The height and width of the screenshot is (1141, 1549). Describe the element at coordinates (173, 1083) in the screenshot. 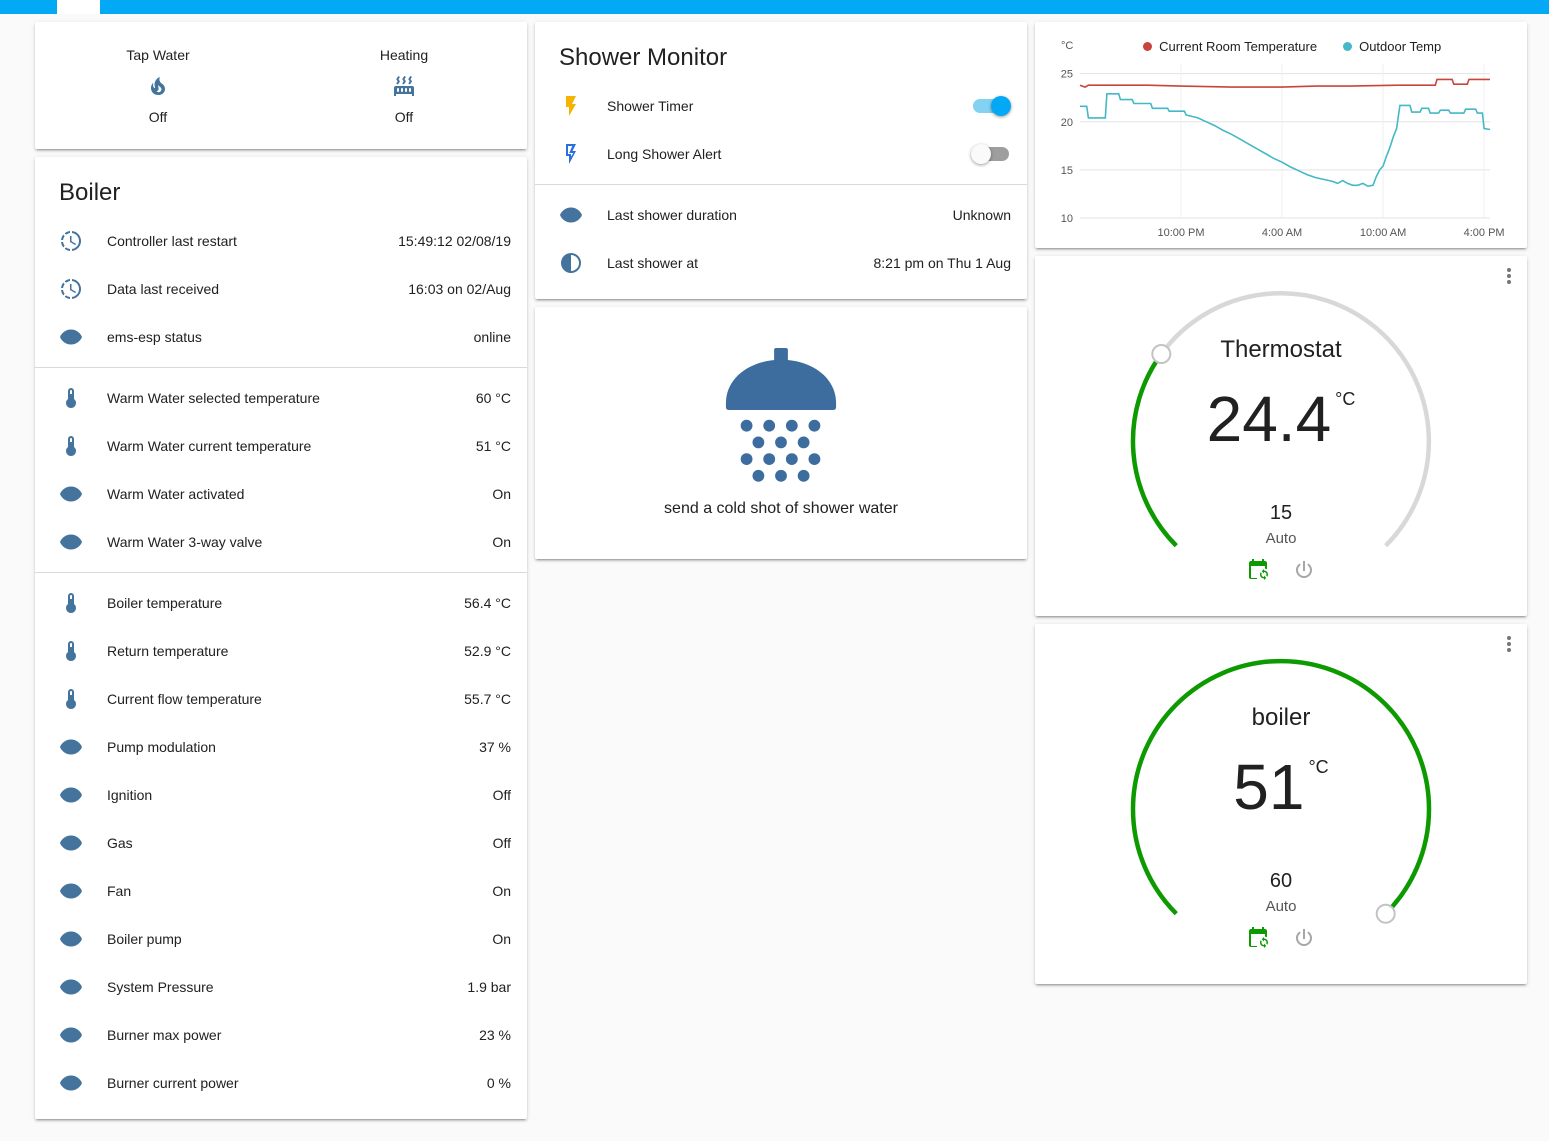

I see `entity-label: Burner current power` at that location.